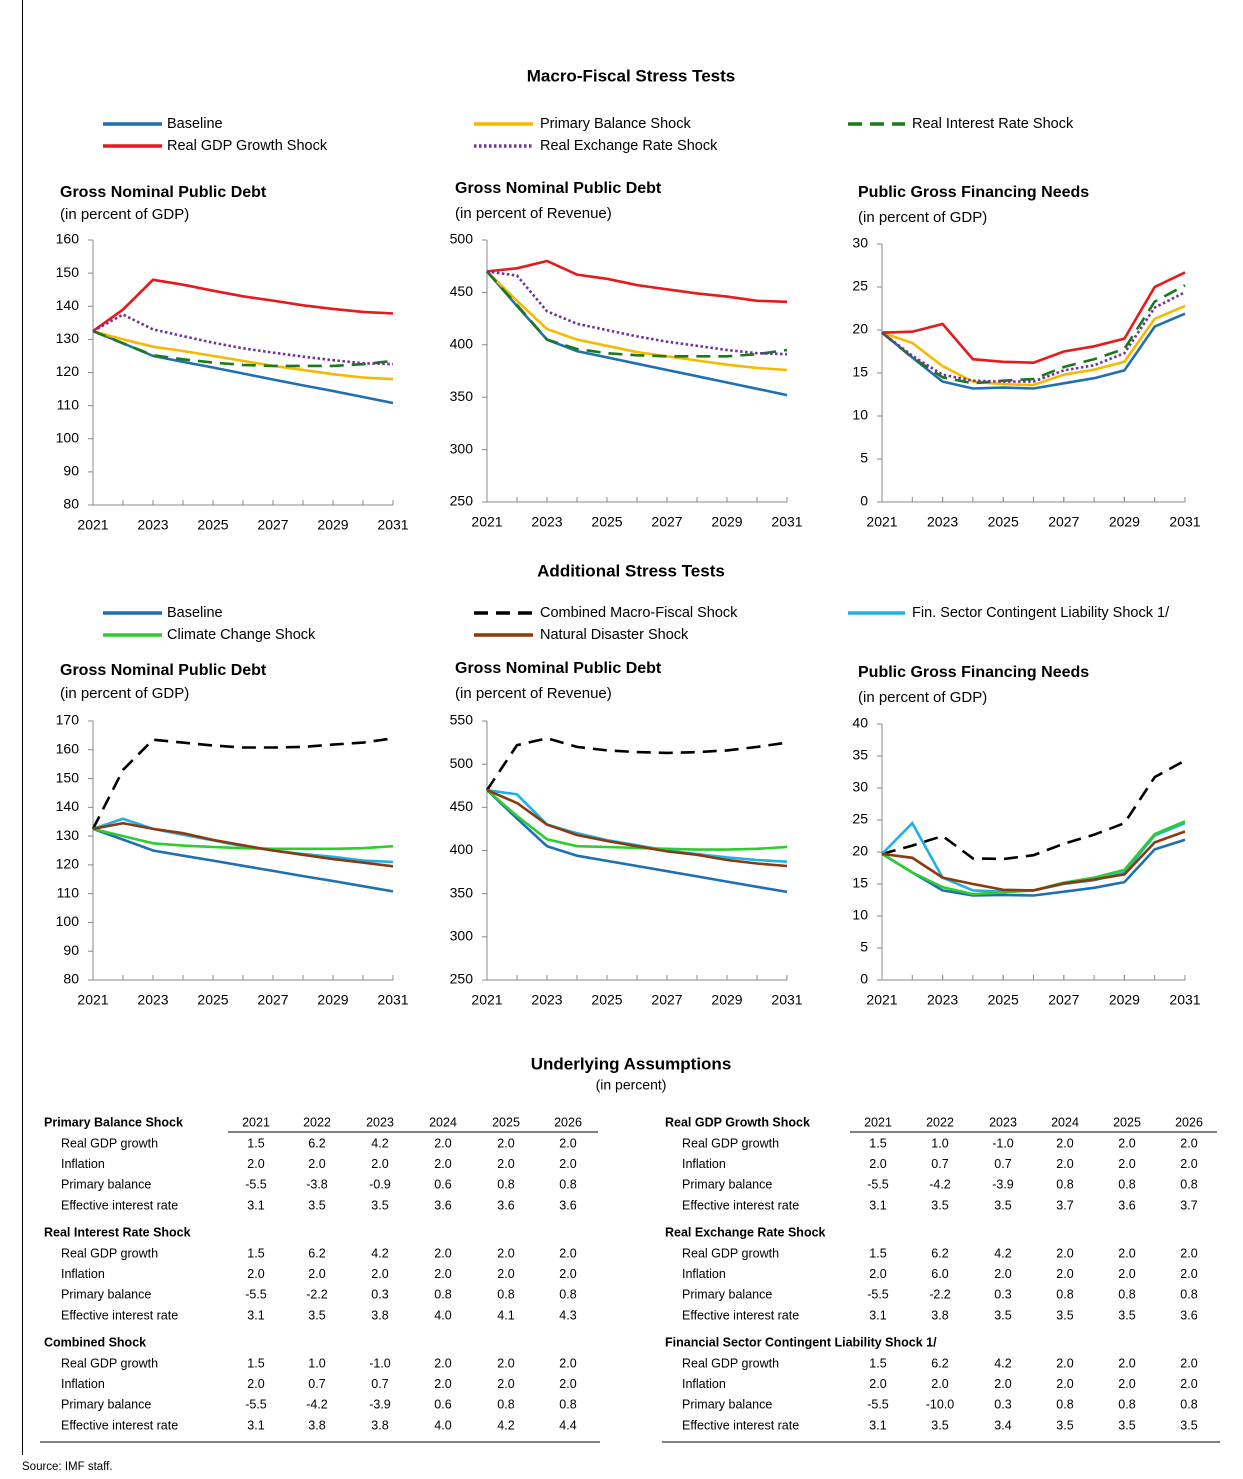 Image resolution: width=1243 pixels, height=1479 pixels. I want to click on legend-label: Baseline, so click(195, 613).